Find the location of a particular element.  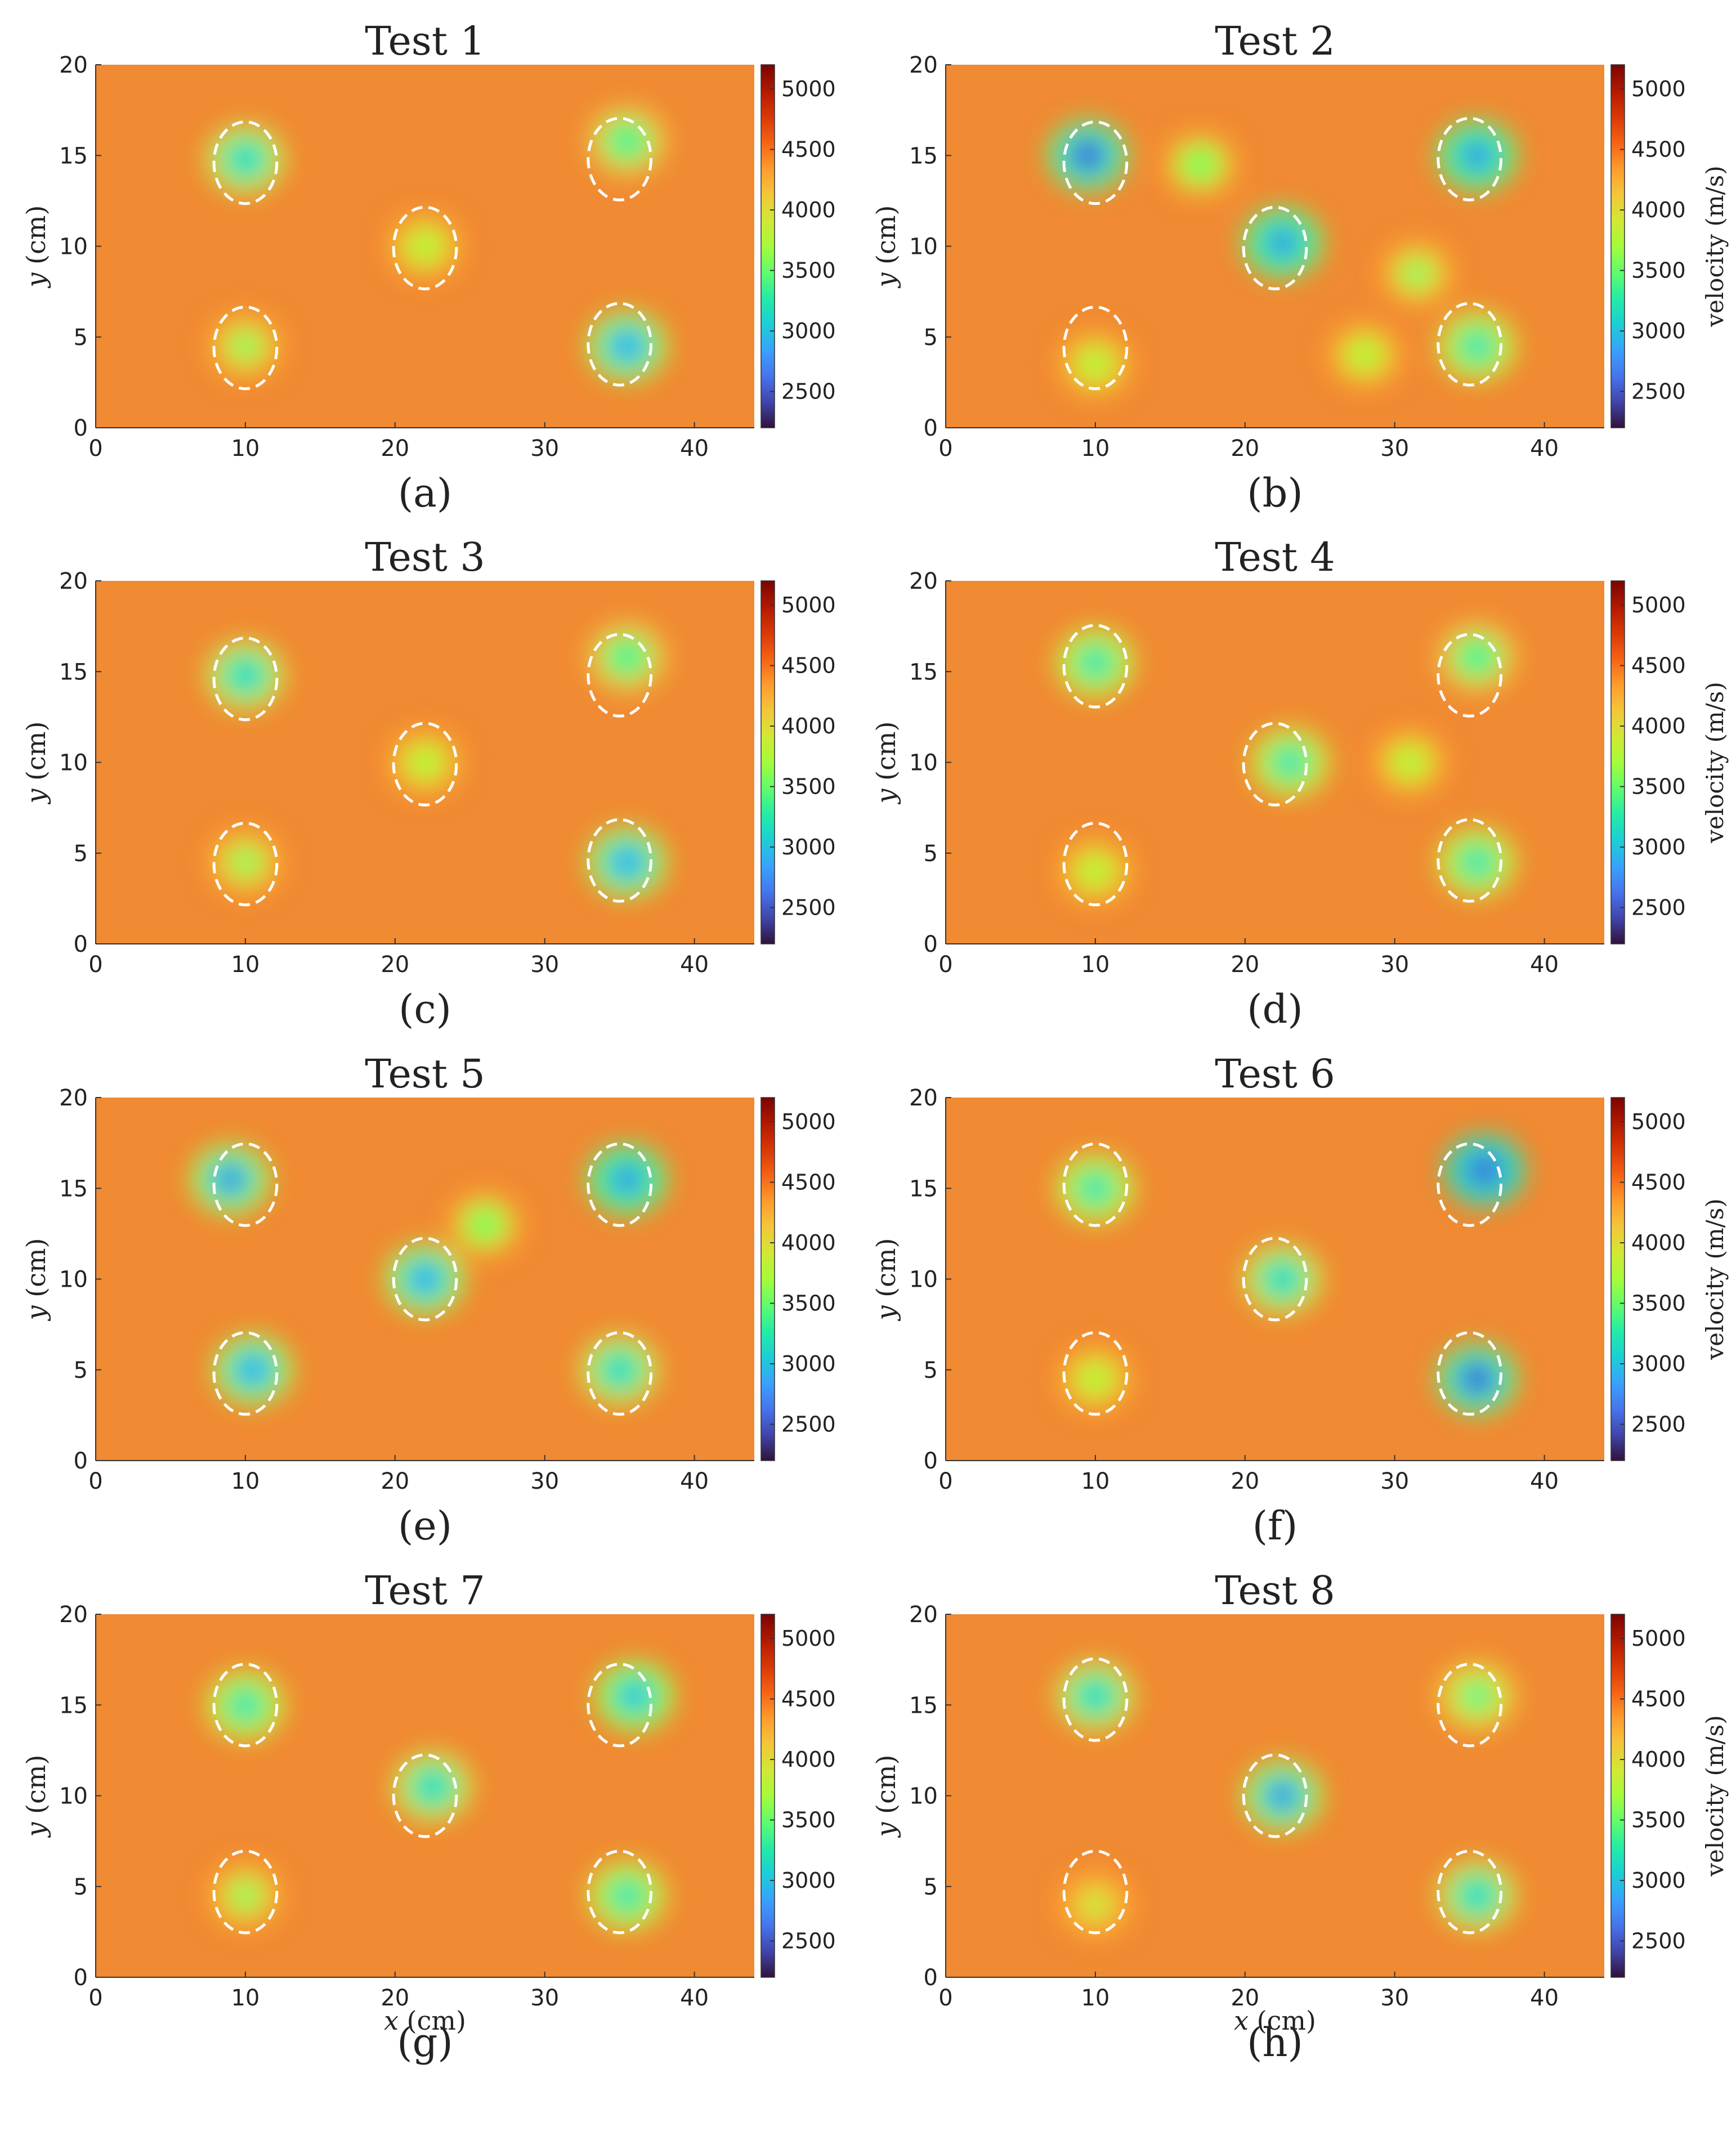

chart-title: Test 6 is located at coordinates (1275, 1074).